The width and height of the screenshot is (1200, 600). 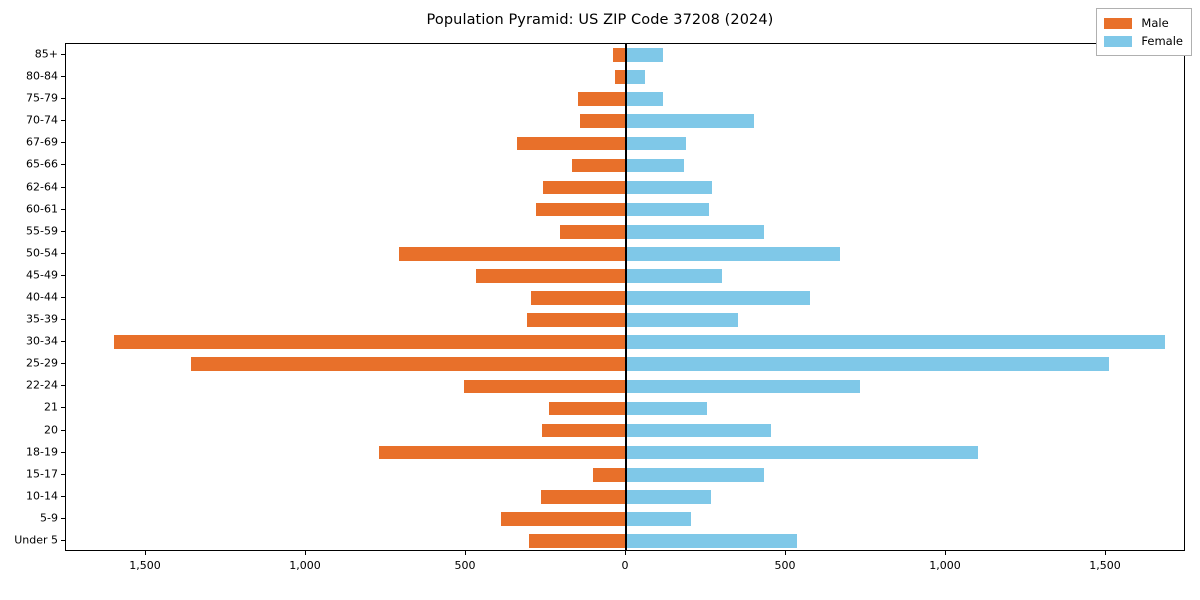 I want to click on legend-item-female: Female, so click(x=1143, y=41).